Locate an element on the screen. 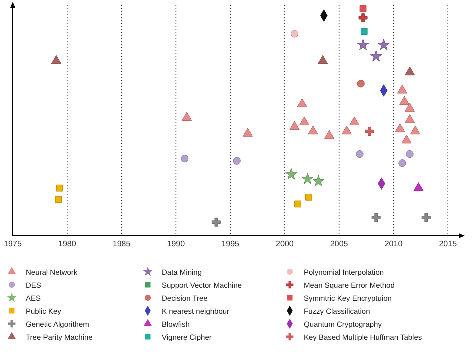 The image size is (474, 355). x-tick-label: 1985 is located at coordinates (122, 244).